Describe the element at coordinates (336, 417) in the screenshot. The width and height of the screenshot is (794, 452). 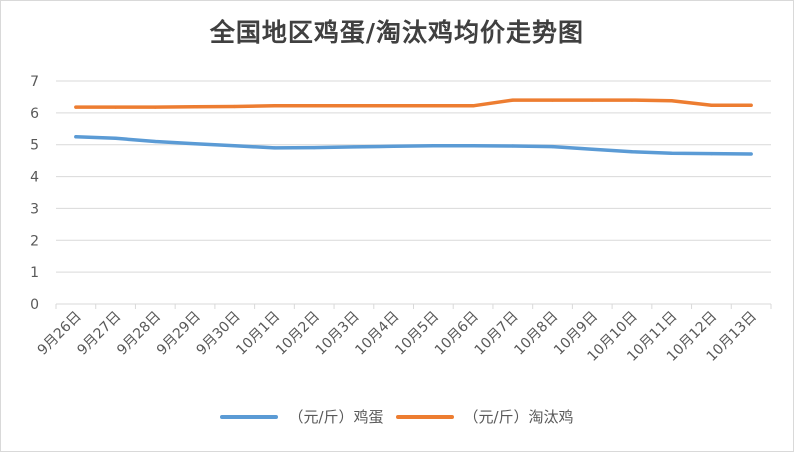
I see `legend-label-egg: （元/斤）鸡蛋` at that location.